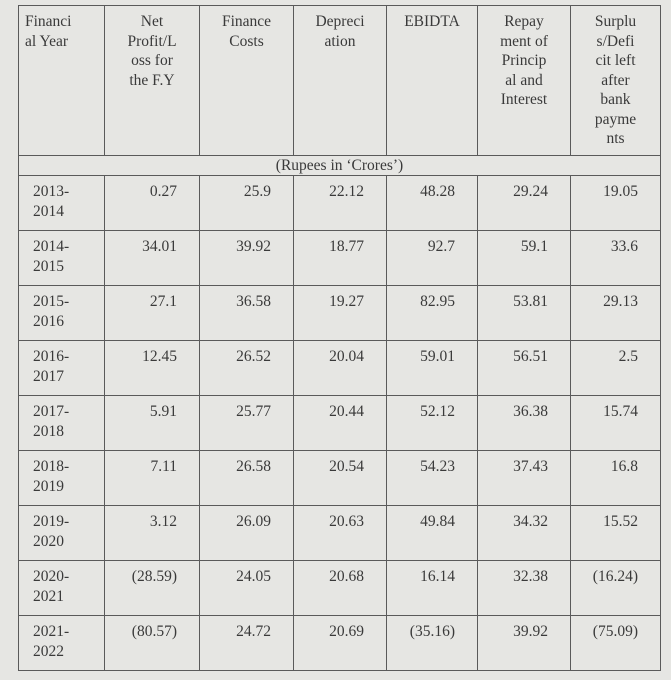 The width and height of the screenshot is (671, 680). I want to click on value-cell: 7.11, so click(152, 478).